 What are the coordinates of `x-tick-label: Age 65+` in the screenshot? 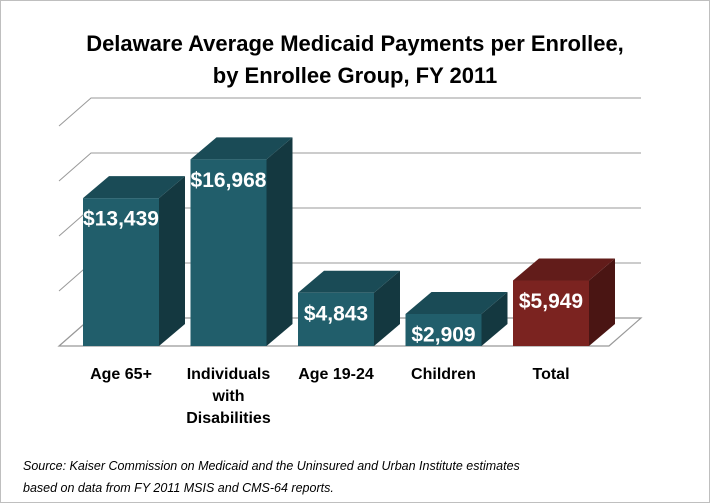 It's located at (121, 374).